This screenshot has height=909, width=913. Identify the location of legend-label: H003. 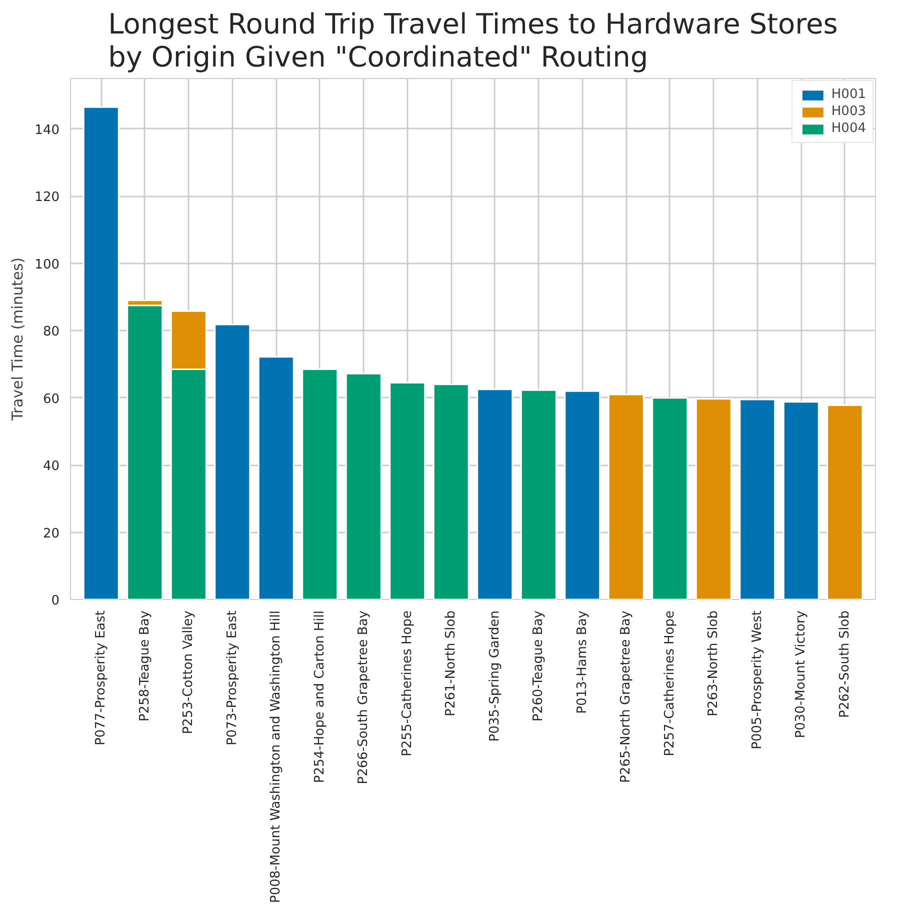
(848, 111).